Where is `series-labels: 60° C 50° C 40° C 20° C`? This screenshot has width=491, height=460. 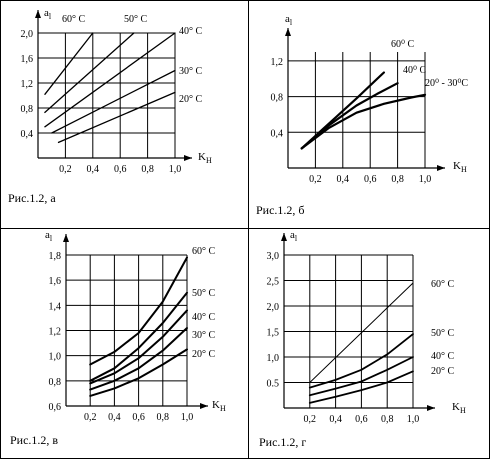 series-labels: 60° C 50° C 40° C 20° C is located at coordinates (442, 328).